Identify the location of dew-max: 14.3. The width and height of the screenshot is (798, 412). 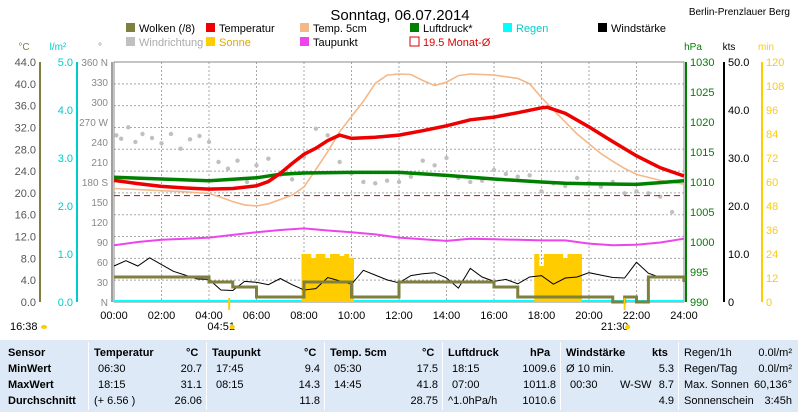
(309, 385).